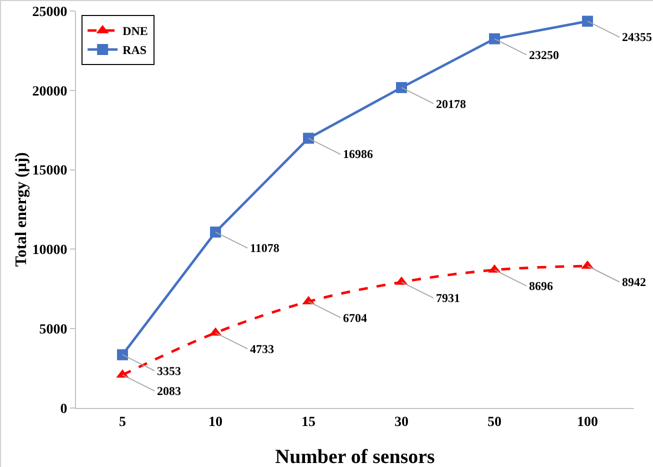  What do you see at coordinates (451, 104) in the screenshot?
I see `data-label: 20178` at bounding box center [451, 104].